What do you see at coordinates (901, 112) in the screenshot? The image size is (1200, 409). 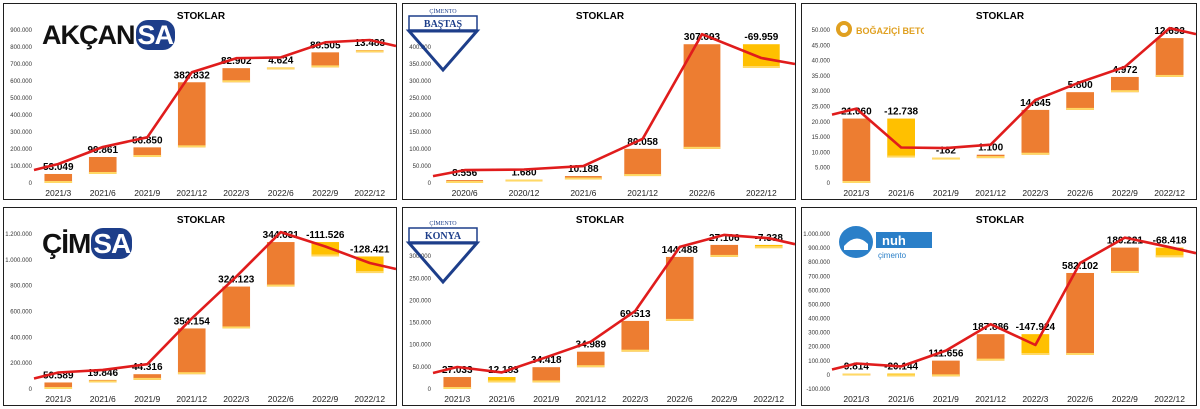 I see `data-label: -12.738` at bounding box center [901, 112].